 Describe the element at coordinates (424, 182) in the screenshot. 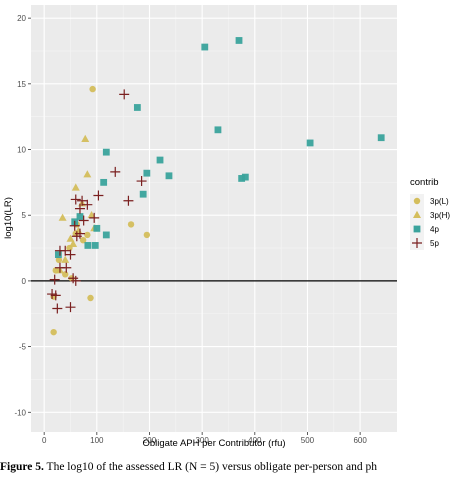

I see `legend-title: contrib` at that location.